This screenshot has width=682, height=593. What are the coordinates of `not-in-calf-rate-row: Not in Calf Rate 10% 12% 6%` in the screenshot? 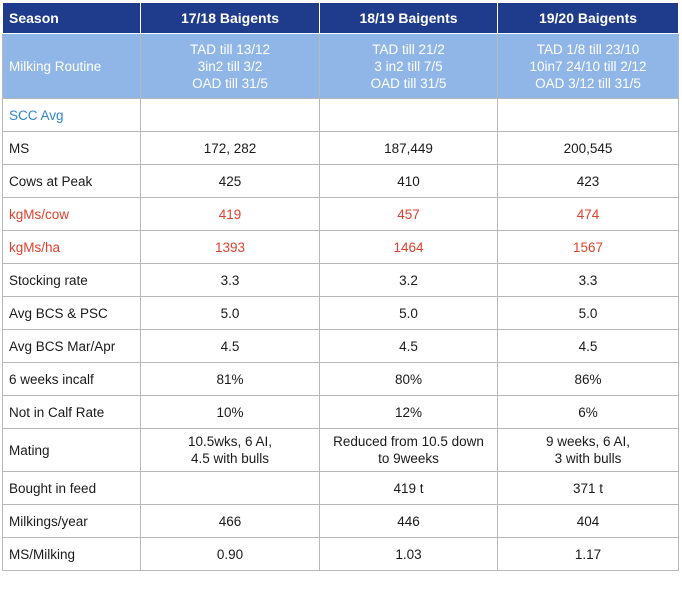 It's located at (340, 412).